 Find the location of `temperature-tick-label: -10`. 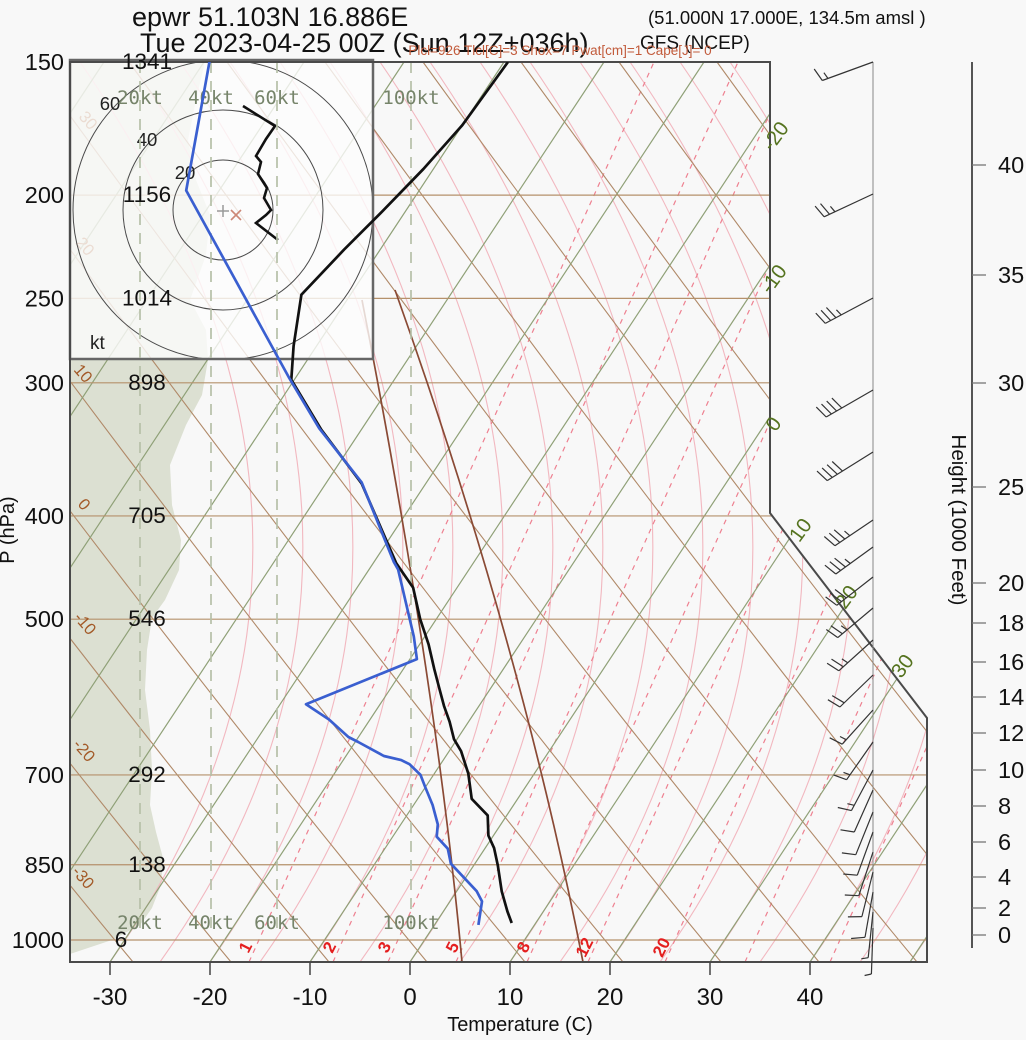

temperature-tick-label: -10 is located at coordinates (310, 997).